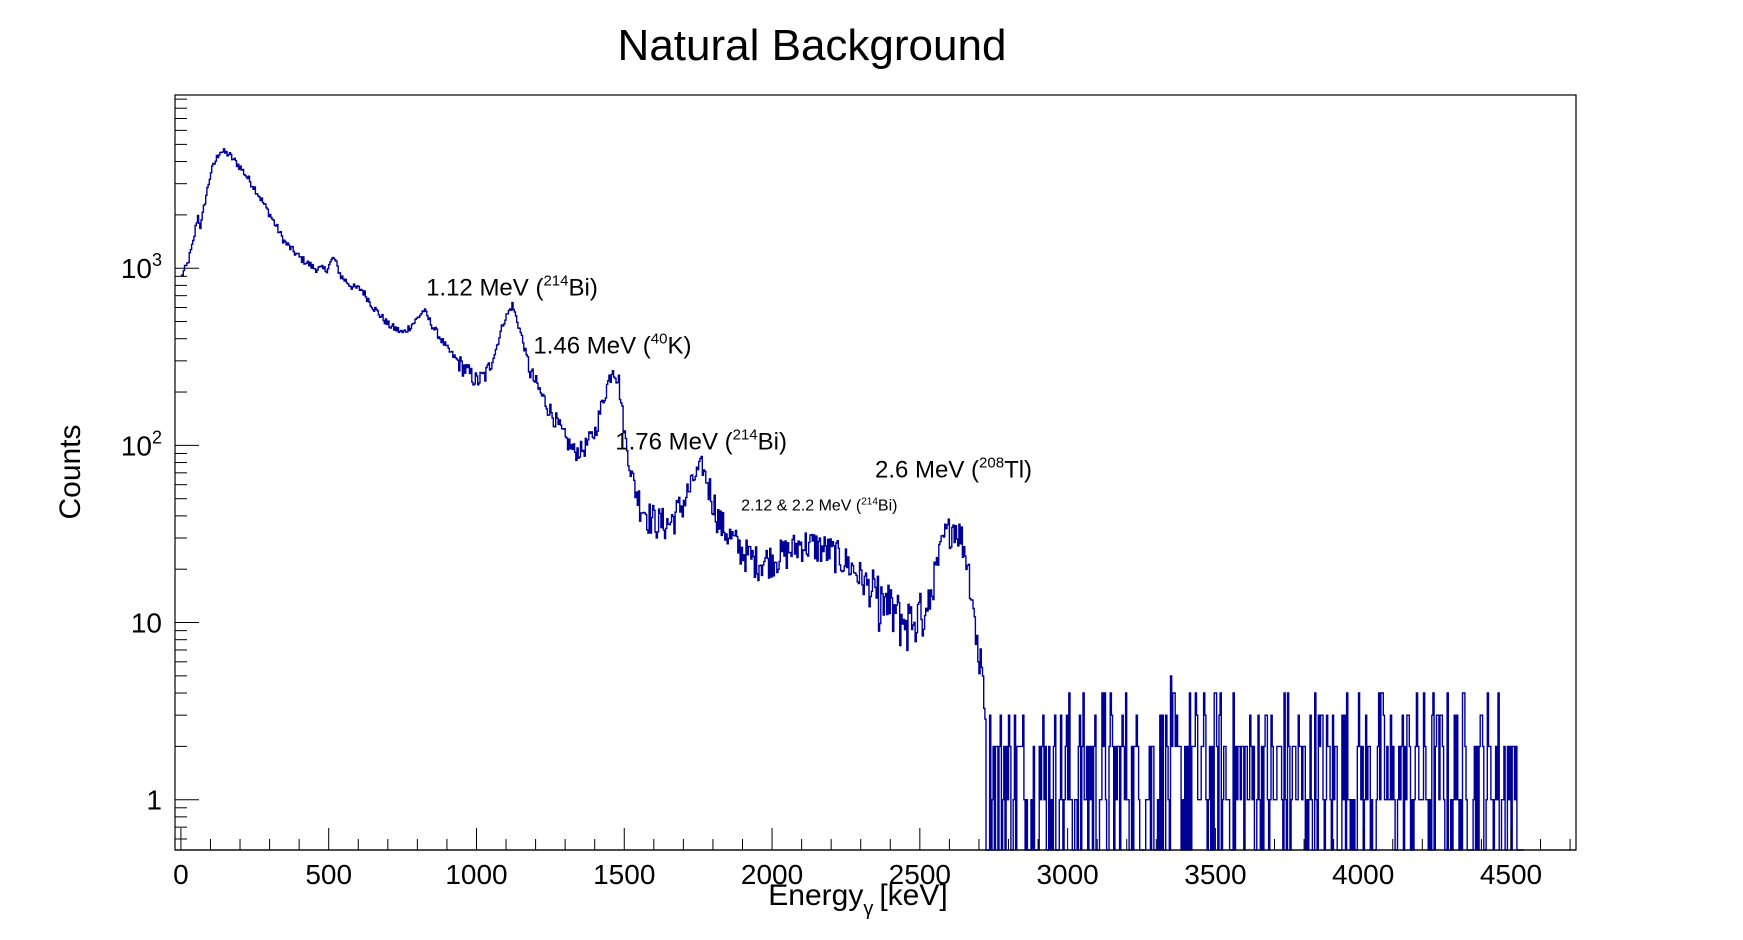 The image size is (1743, 940). I want to click on x-axis-title-unit: [keV], so click(913, 895).